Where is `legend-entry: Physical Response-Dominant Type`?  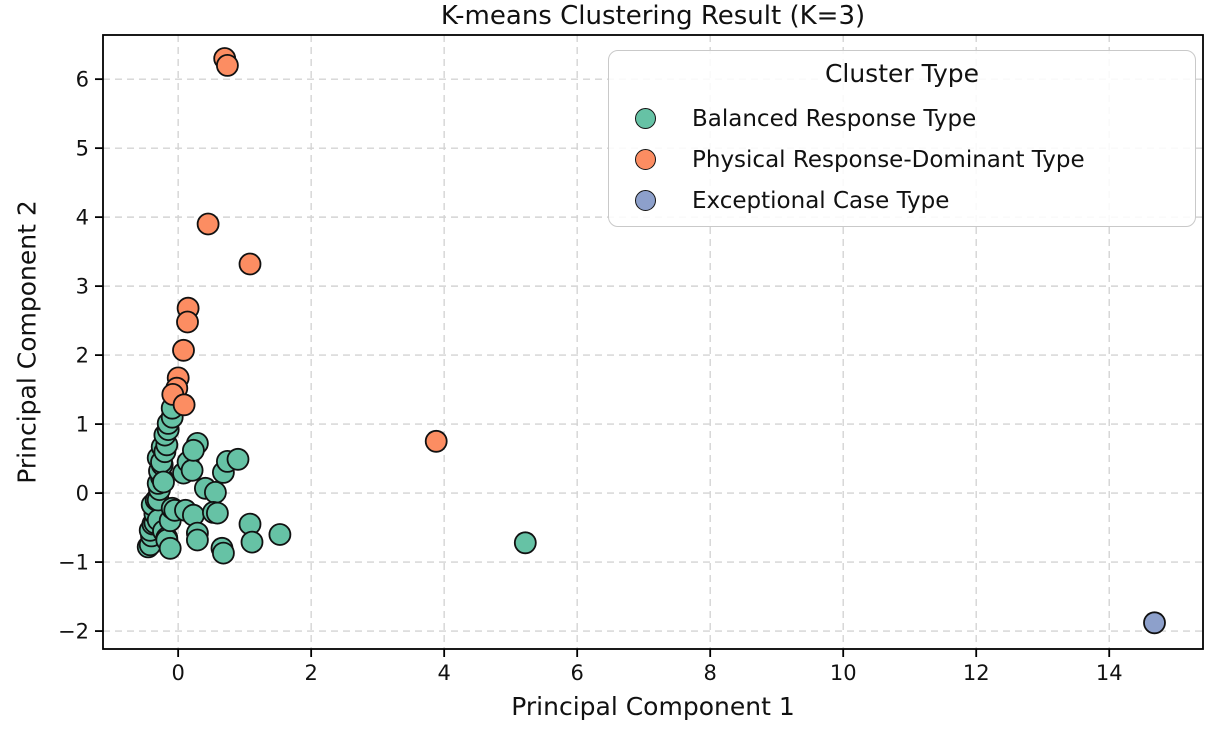
legend-entry: Physical Response-Dominant Type is located at coordinates (902, 159).